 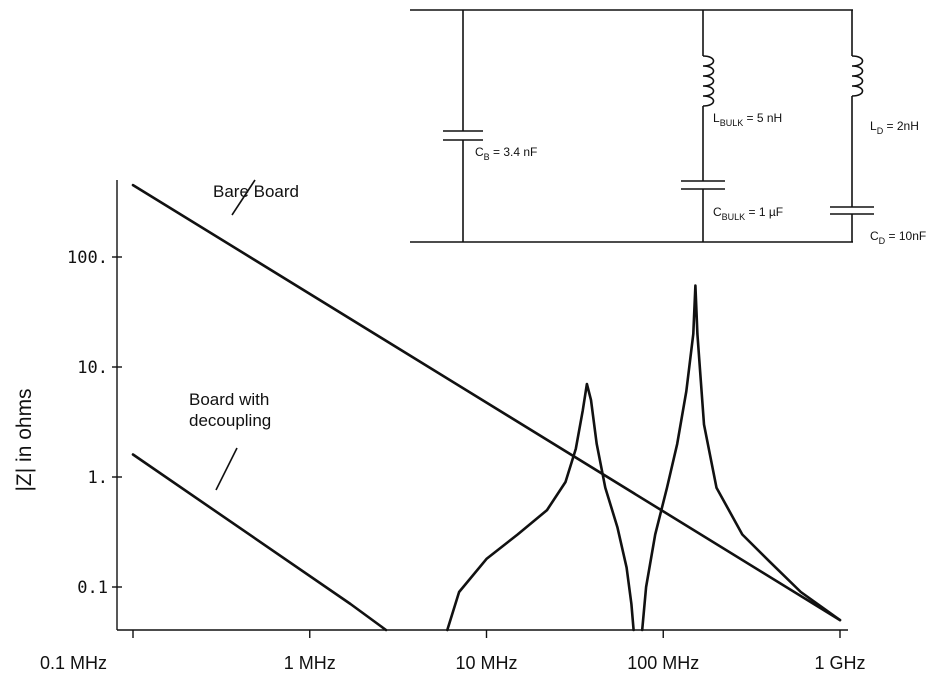 I want to click on leader-bare-board, so click(x=243, y=197).